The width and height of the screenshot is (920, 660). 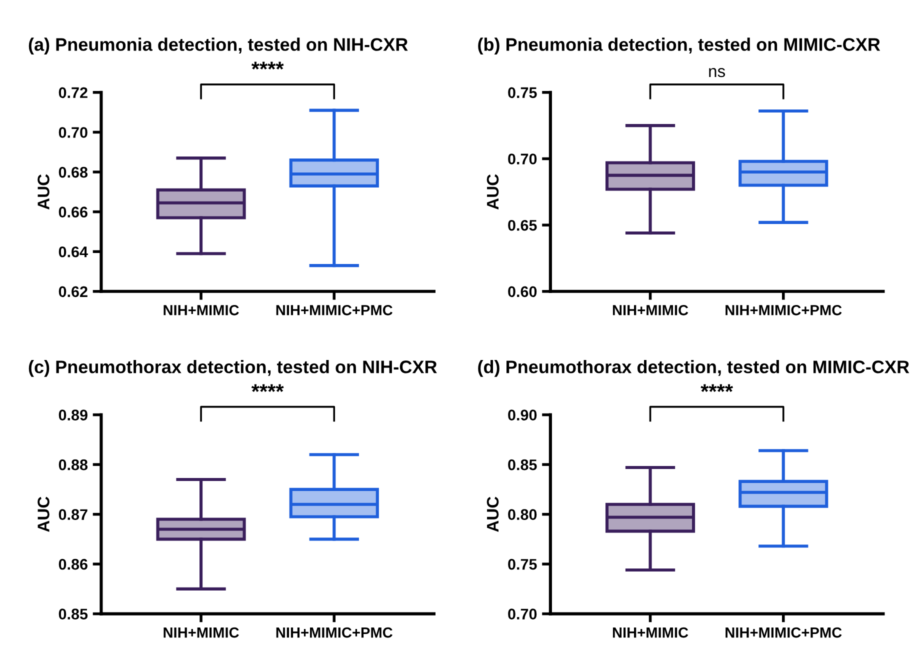 I want to click on y-tick-label: 0.90, so click(x=522, y=415).